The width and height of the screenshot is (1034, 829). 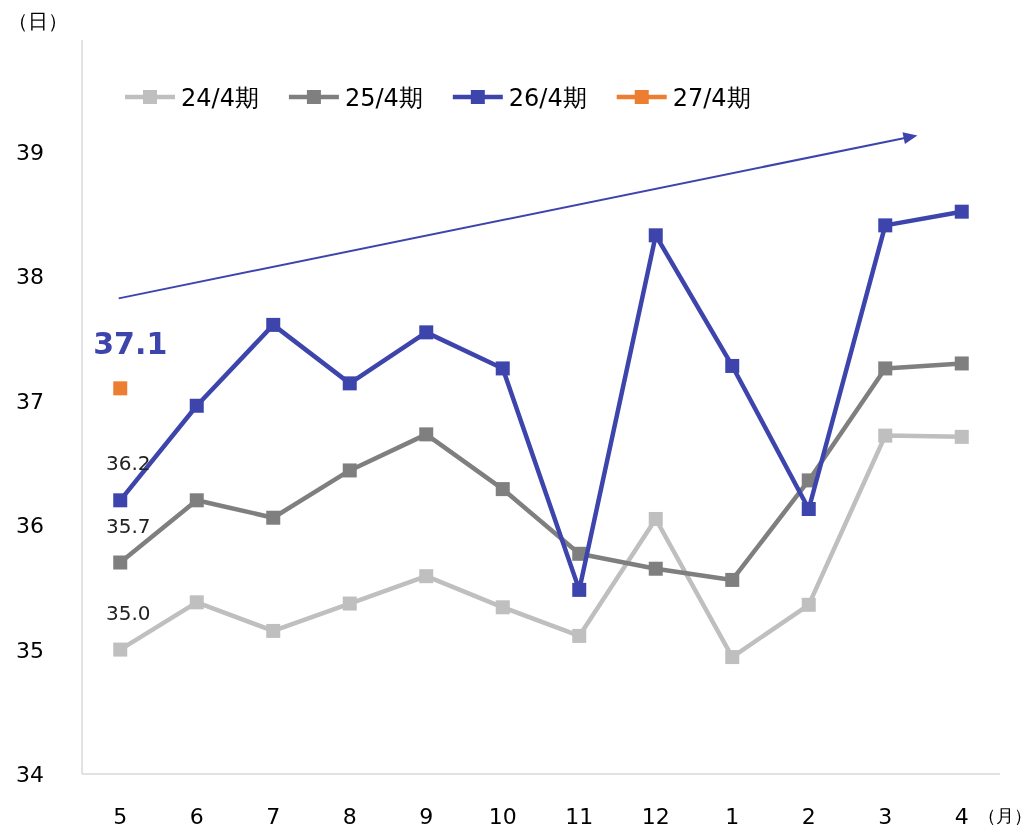 I want to click on x-tick-label: 8, so click(x=349, y=816).